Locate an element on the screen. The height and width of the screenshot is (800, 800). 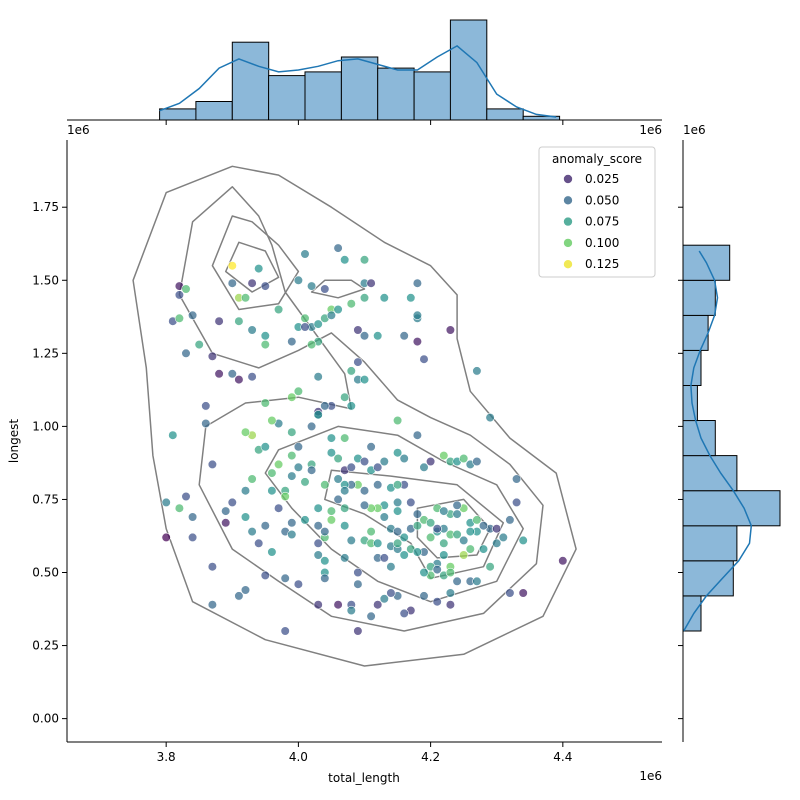
y-axis-ticks: 0.00 0.25 0.50 0.75 1.00 1.25 1.50 1.75 is located at coordinates (49, 463).